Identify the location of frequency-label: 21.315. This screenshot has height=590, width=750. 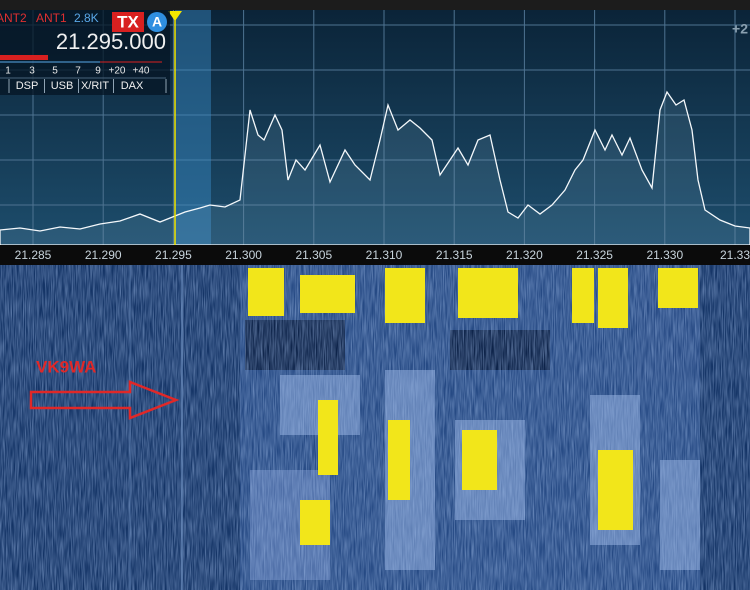
(454, 255).